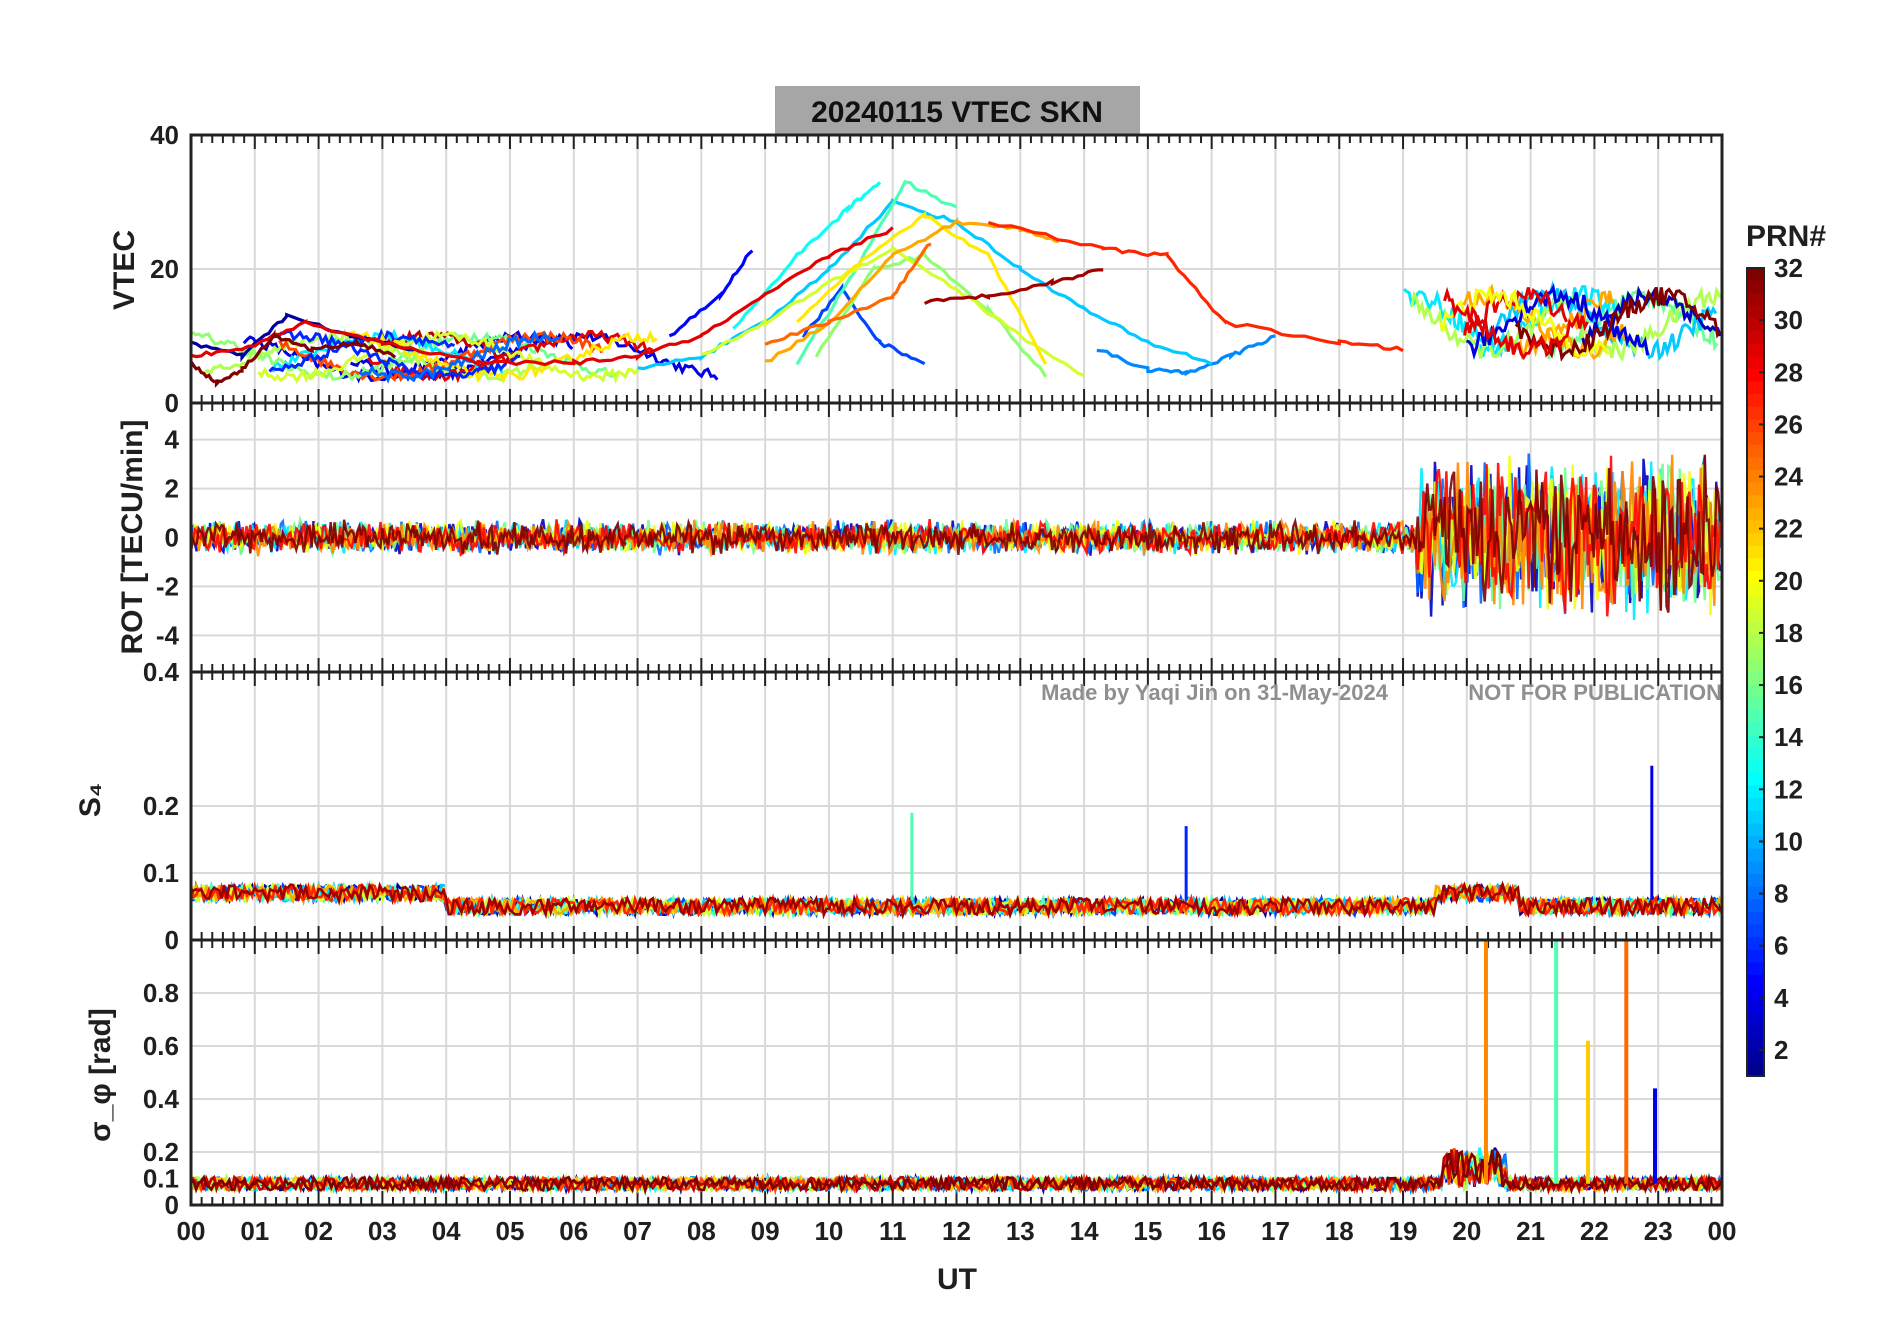 This screenshot has width=1902, height=1330. What do you see at coordinates (161, 993) in the screenshot?
I see `ytick-sigma-5: 0.8` at bounding box center [161, 993].